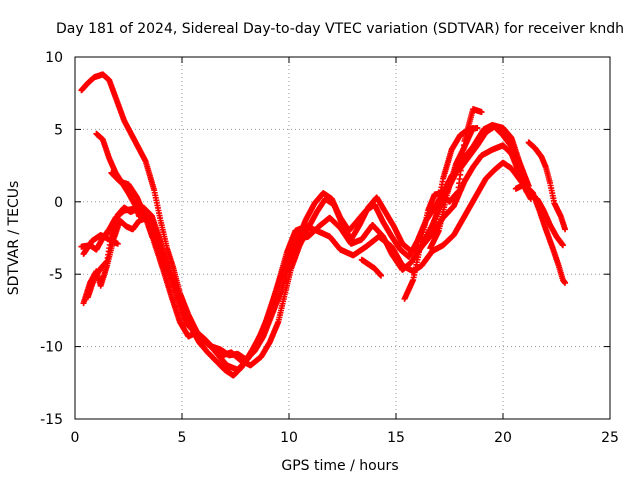 This screenshot has height=480, width=640. Describe the element at coordinates (54, 58) in the screenshot. I see `y-tick-label: 10` at that location.